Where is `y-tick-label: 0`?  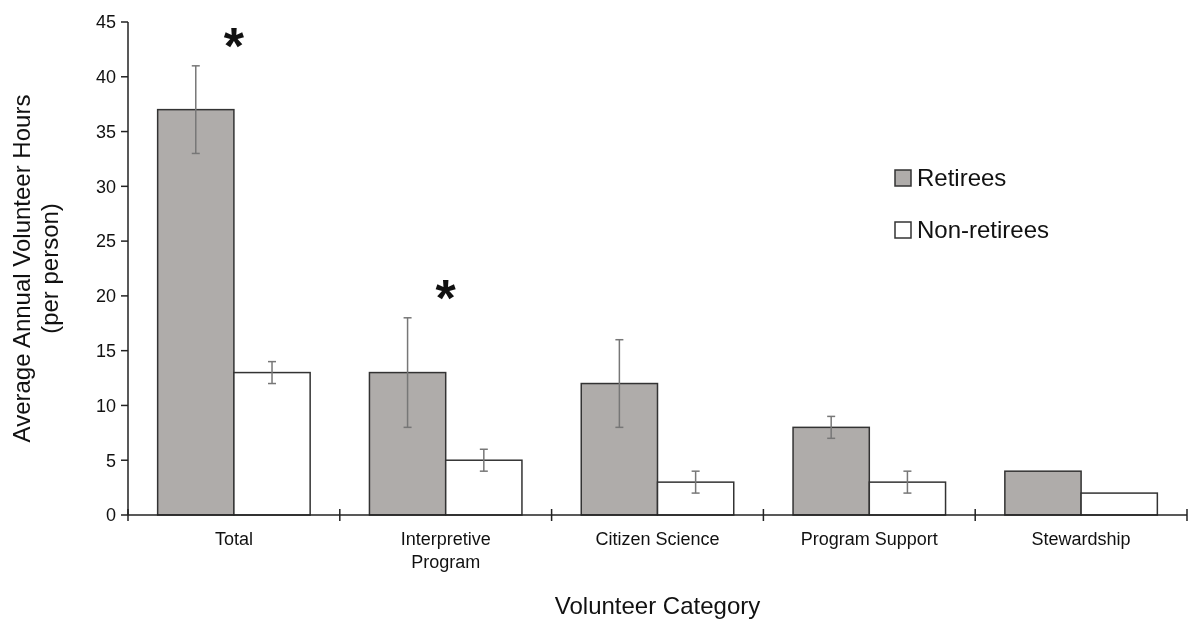
y-tick-label: 0 is located at coordinates (110, 515).